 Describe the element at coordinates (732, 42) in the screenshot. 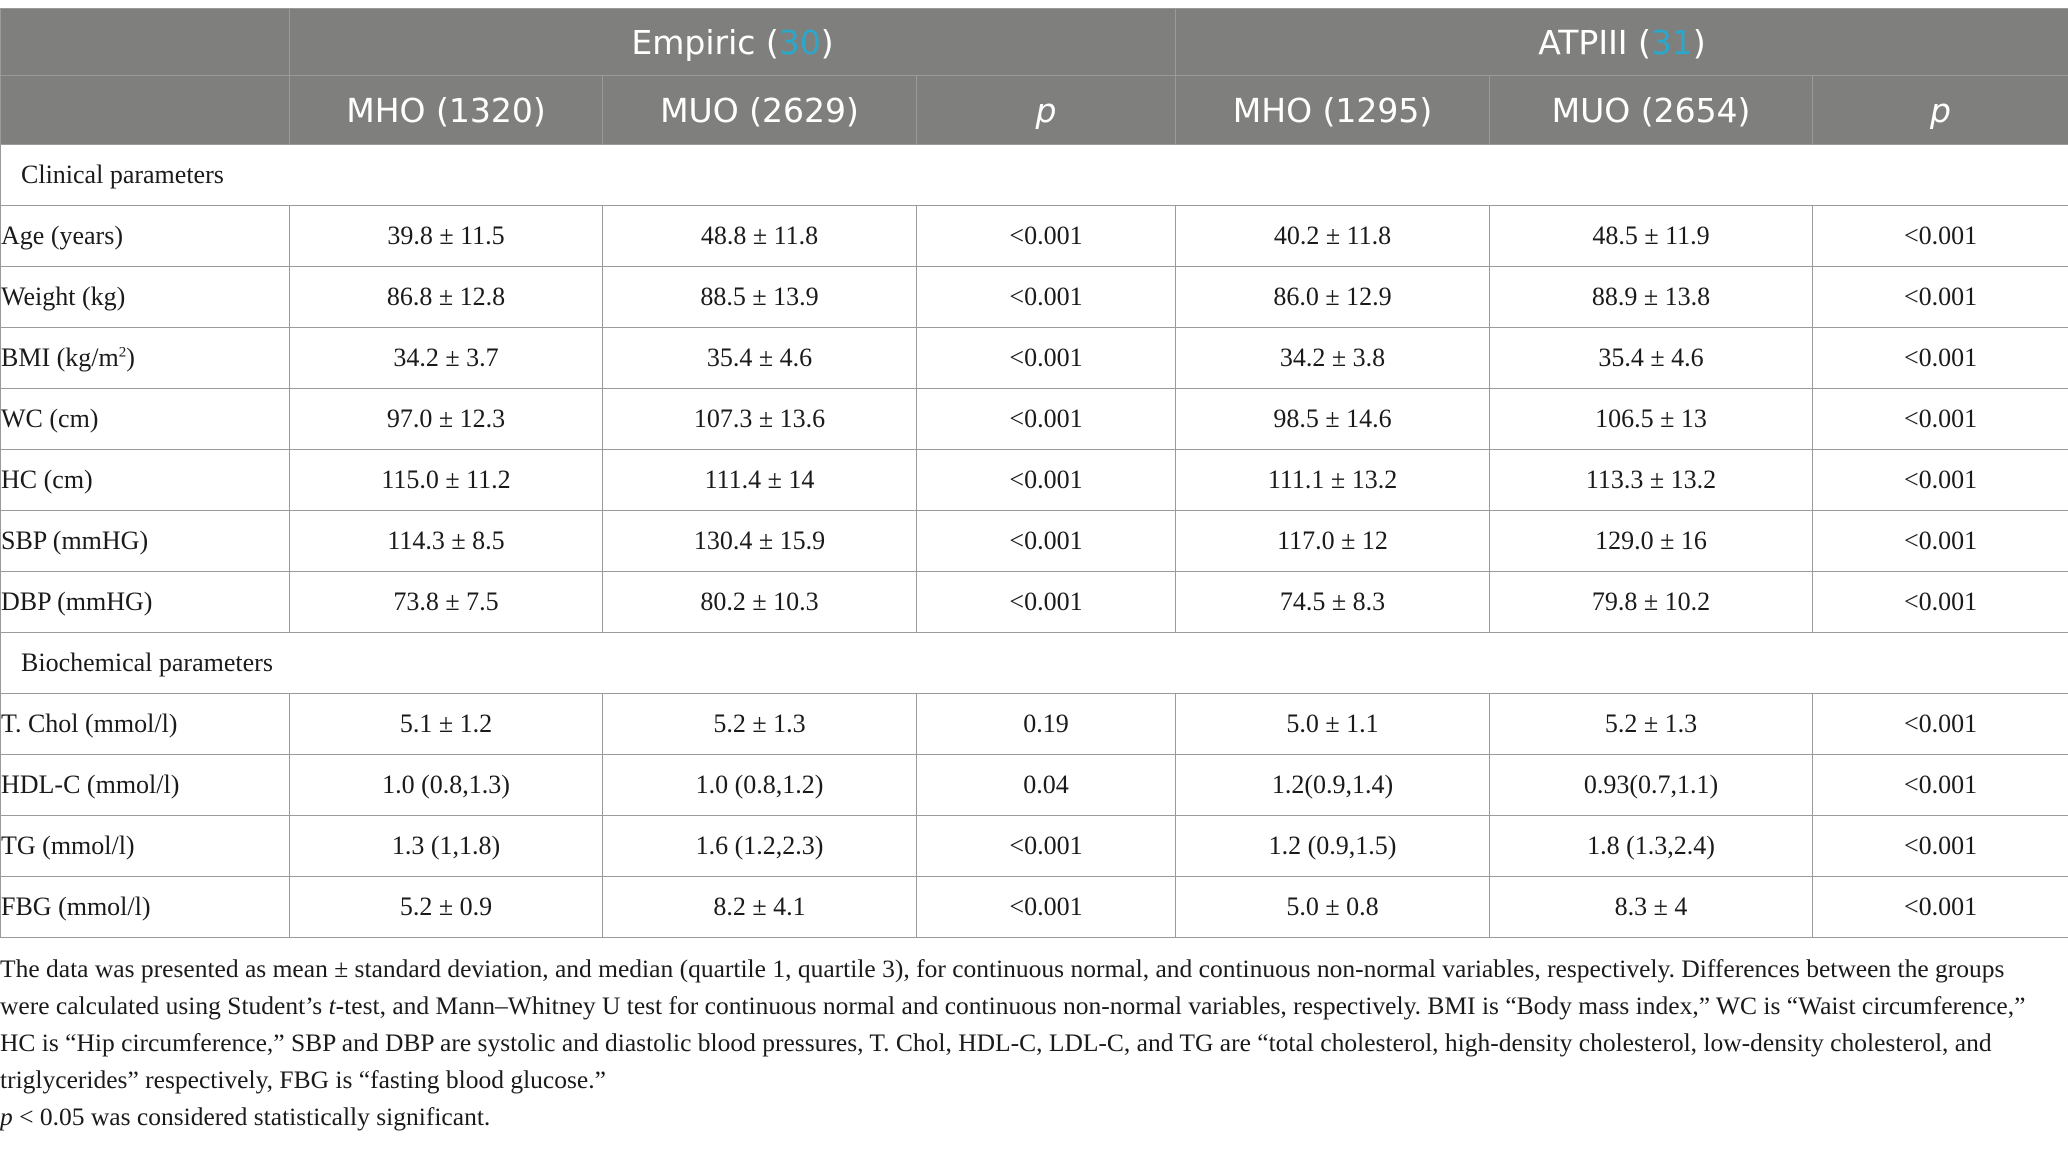

I see `header-group-empiric: Empiric (30)` at that location.